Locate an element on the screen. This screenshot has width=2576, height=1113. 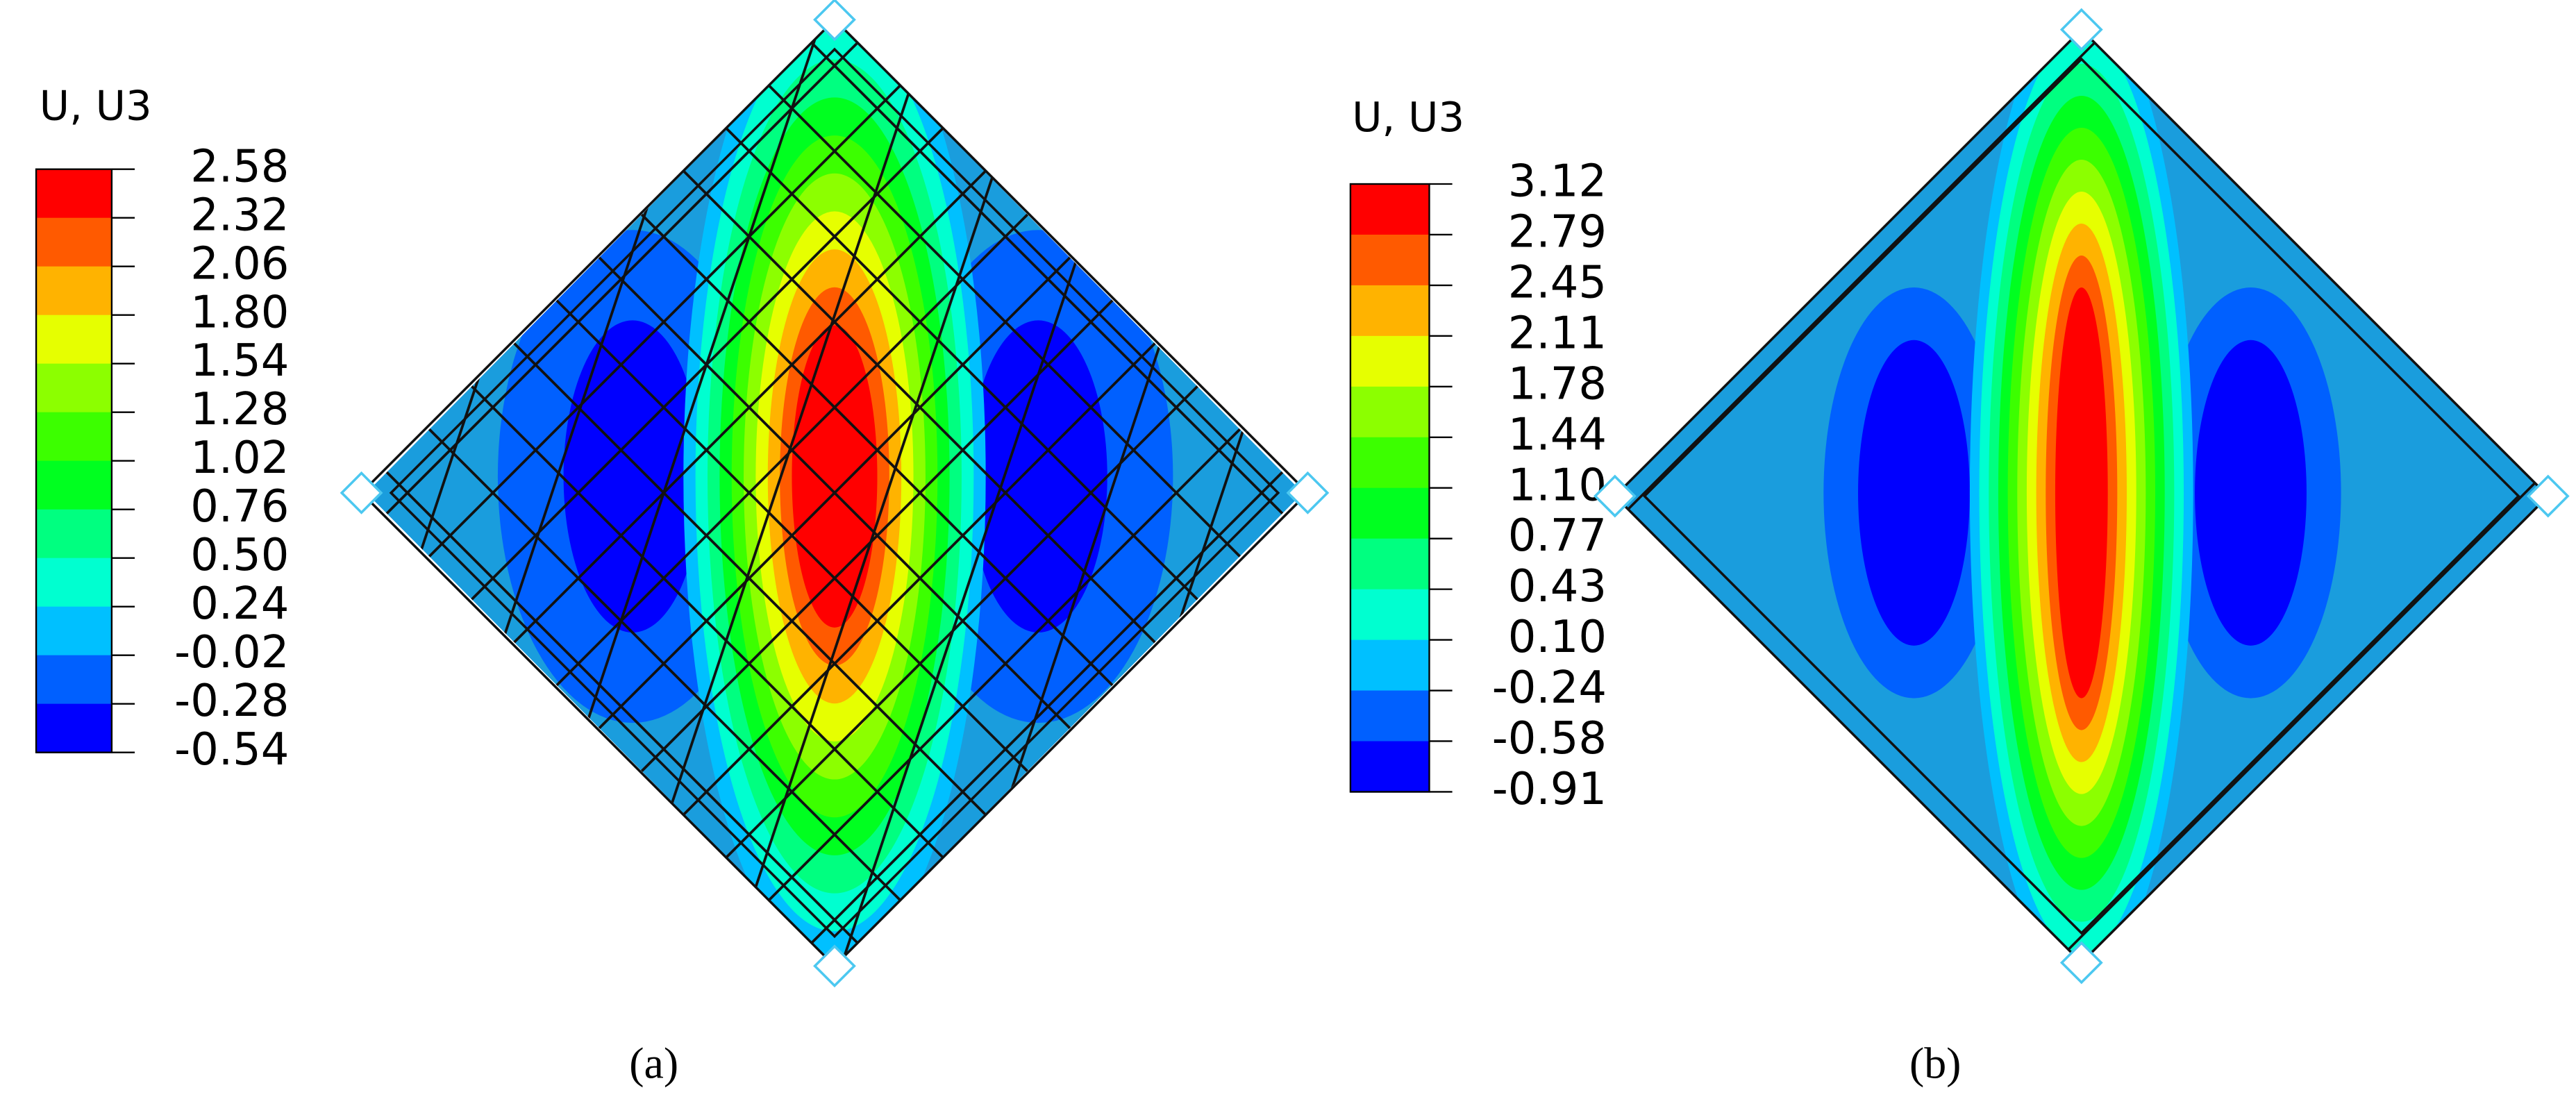
legend-label: 1.78 is located at coordinates (1557, 384).